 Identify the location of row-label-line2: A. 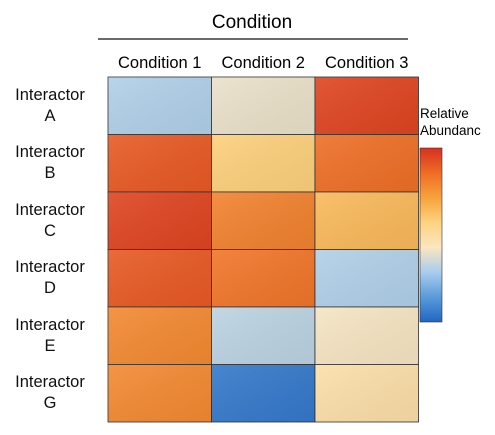
(50, 115).